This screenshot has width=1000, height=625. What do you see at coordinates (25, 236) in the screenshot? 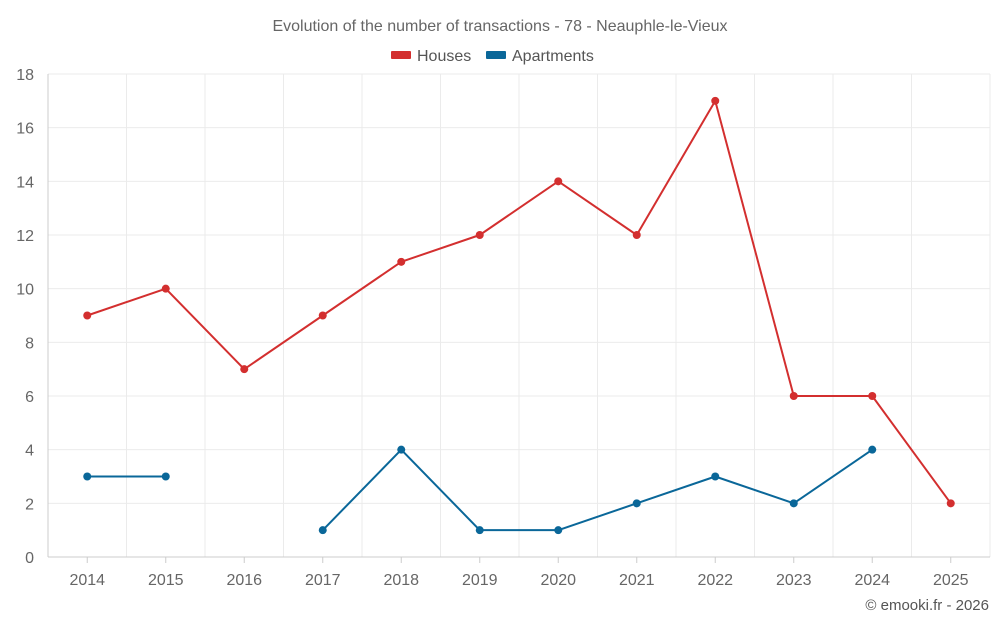
I see `y-tick-label: 12` at bounding box center [25, 236].